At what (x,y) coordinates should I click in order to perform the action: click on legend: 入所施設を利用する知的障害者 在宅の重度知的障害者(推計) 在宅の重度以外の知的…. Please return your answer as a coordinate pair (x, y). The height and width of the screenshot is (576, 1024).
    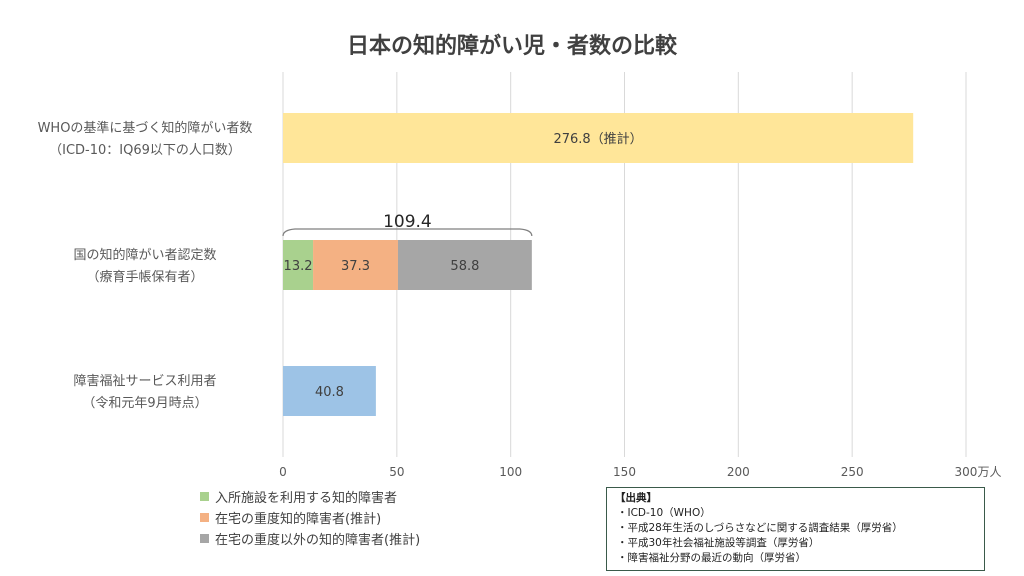
    Looking at the image, I should click on (310, 517).